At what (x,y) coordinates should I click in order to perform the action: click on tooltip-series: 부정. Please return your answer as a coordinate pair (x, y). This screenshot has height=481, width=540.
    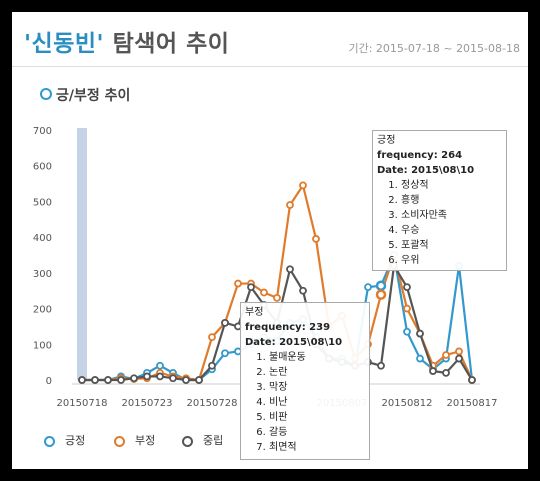
    Looking at the image, I should click on (254, 312).